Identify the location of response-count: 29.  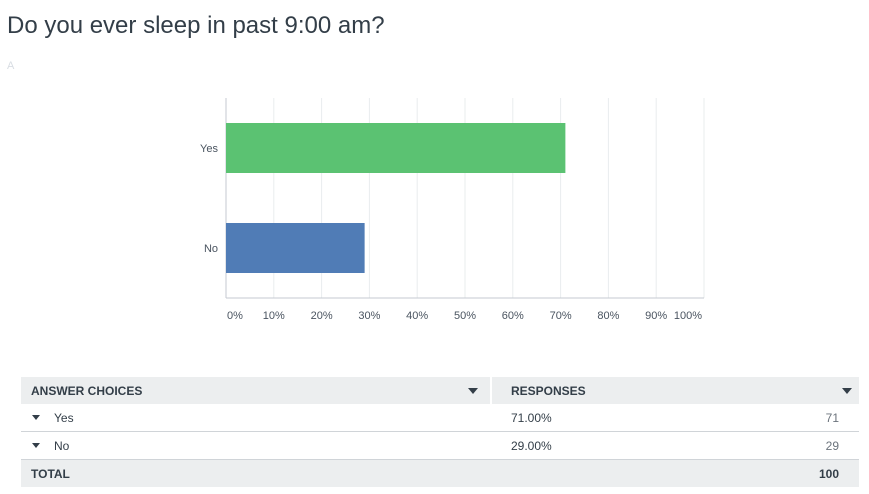
(832, 445).